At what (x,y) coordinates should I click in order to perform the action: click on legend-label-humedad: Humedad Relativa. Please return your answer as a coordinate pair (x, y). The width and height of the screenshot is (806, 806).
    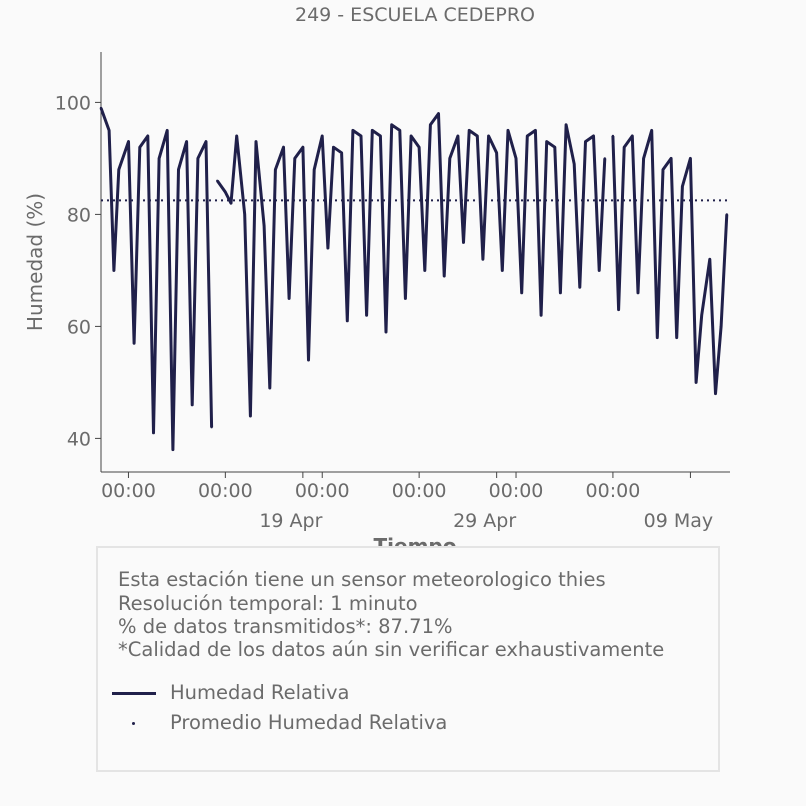
    Looking at the image, I should click on (260, 692).